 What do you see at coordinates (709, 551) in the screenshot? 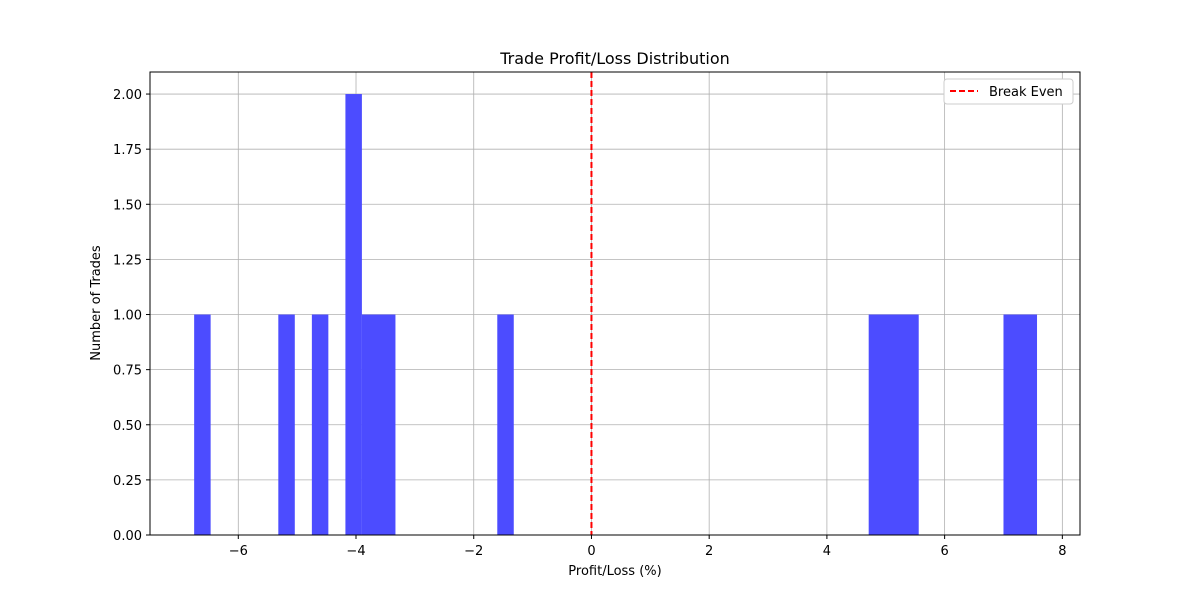
I see `x-tick-label: 2` at bounding box center [709, 551].